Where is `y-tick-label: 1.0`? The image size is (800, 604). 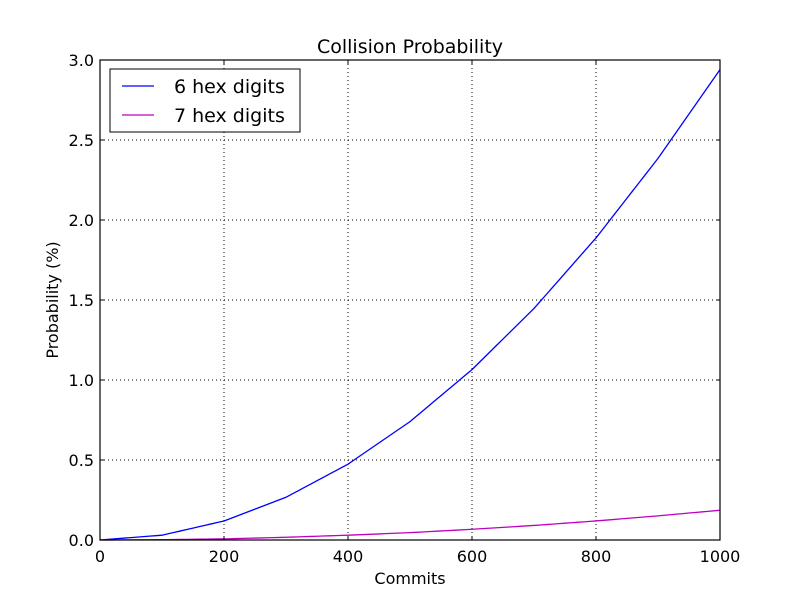
y-tick-label: 1.0 is located at coordinates (81, 380).